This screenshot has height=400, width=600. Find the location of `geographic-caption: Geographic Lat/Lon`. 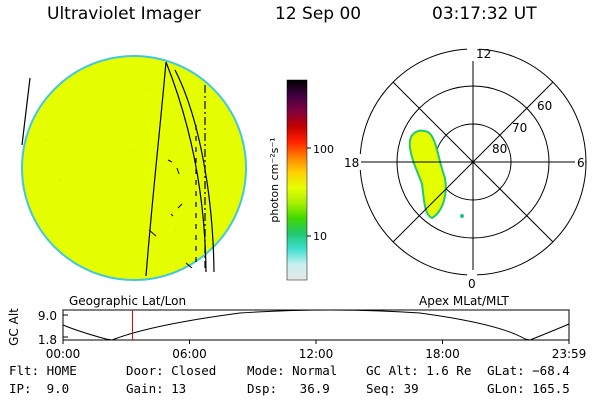

geographic-caption: Geographic Lat/Lon is located at coordinates (127, 301).